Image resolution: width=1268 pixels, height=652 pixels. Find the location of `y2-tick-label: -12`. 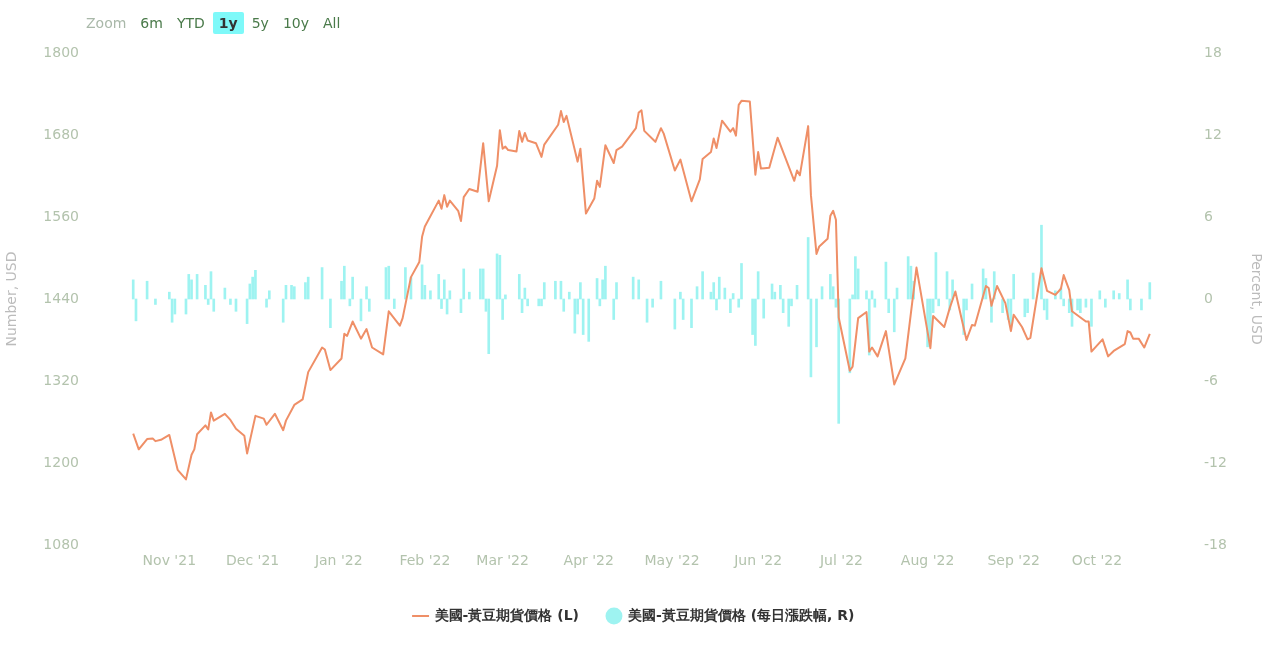

y2-tick-label: -12 is located at coordinates (1215, 461).